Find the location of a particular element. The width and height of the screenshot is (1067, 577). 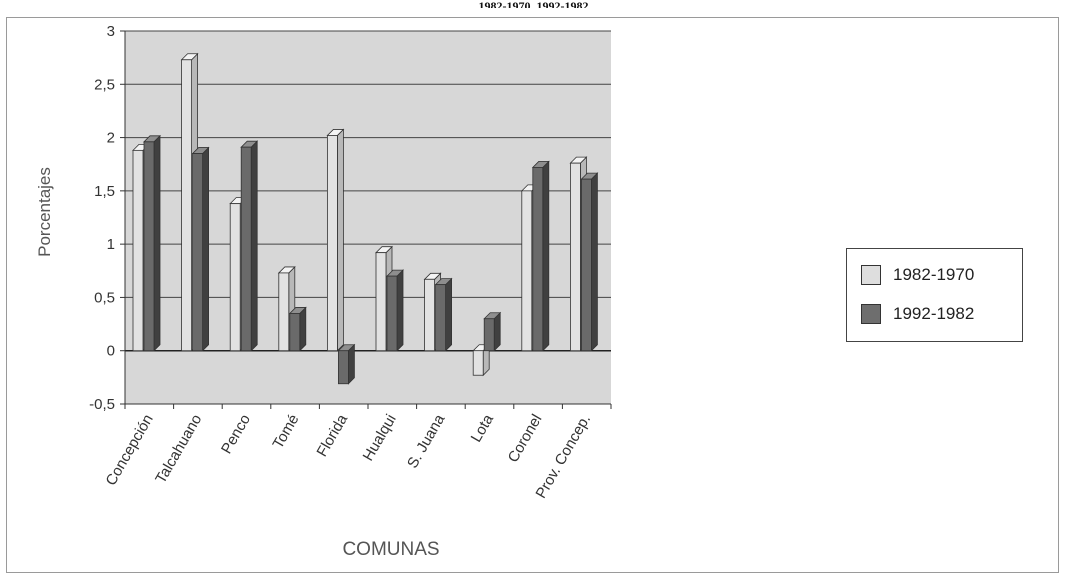

y-tick-label: 0,5 is located at coordinates (104, 297).